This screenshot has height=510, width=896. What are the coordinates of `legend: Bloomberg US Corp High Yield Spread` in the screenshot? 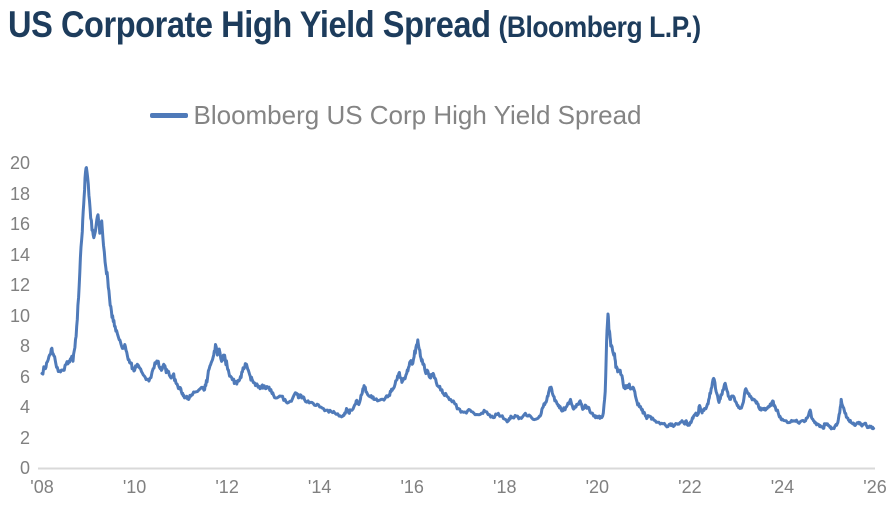 It's located at (396, 115).